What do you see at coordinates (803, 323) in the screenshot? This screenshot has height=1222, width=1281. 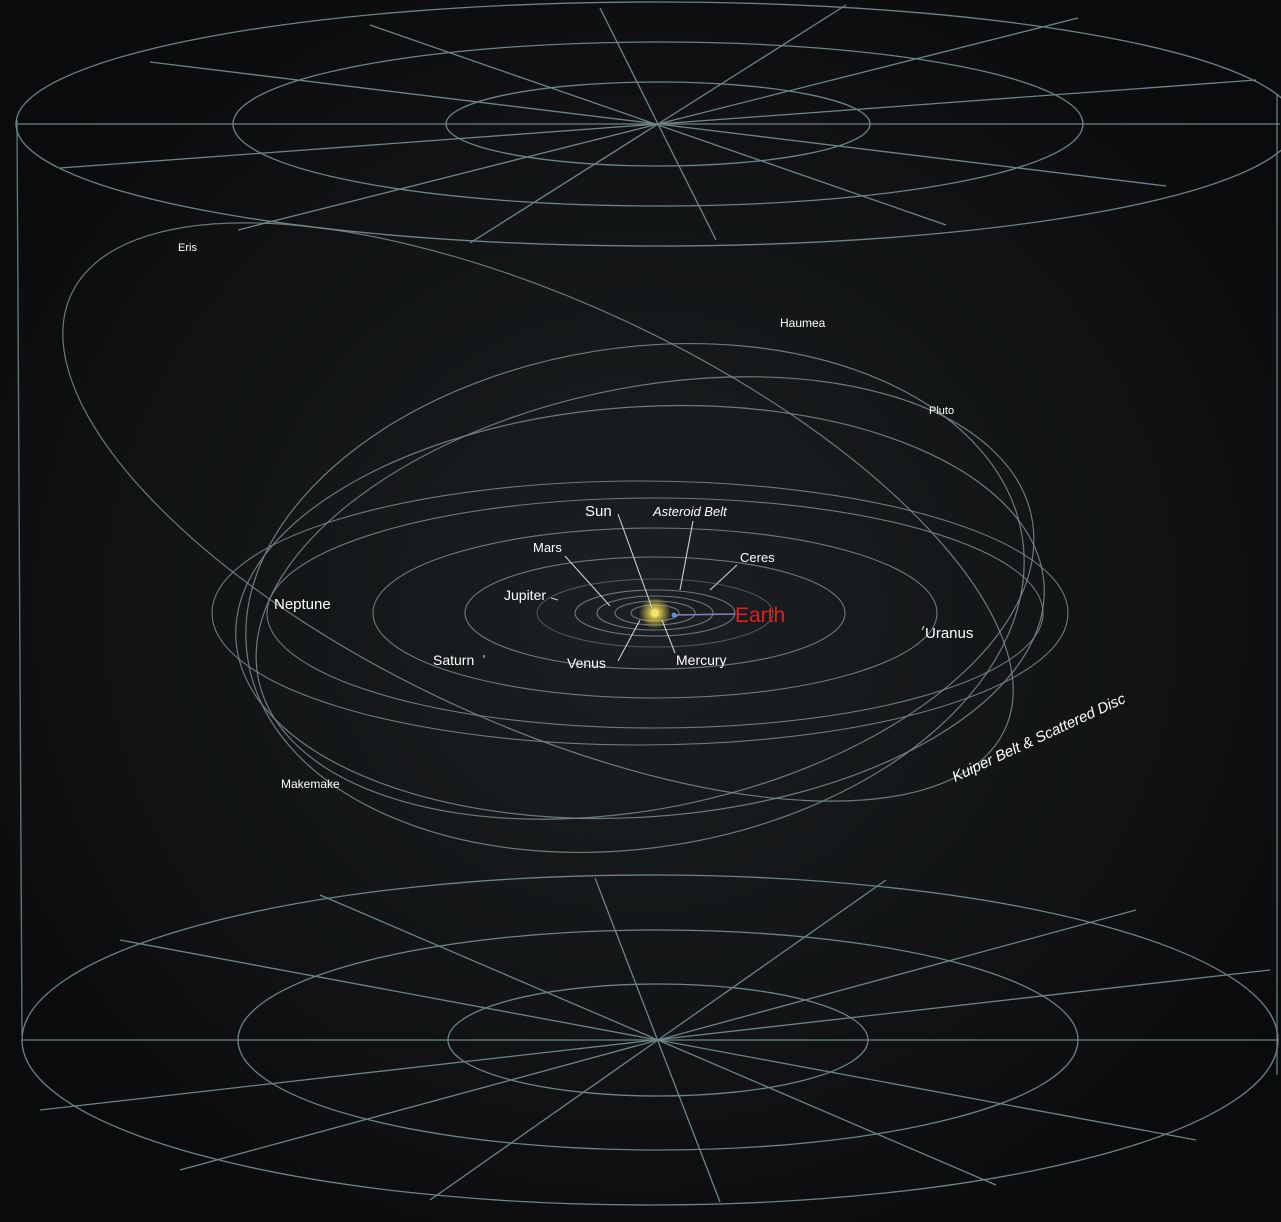 I see `haumea-label: Haumea` at bounding box center [803, 323].